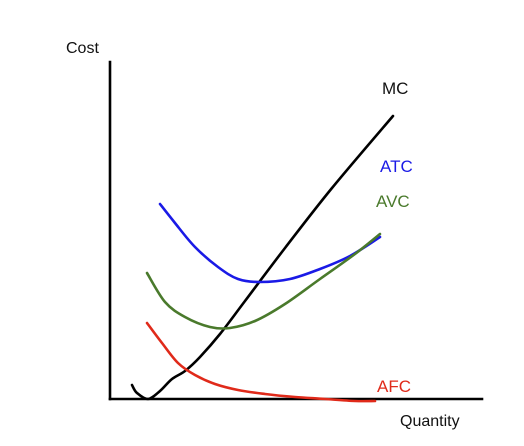 The width and height of the screenshot is (524, 446). I want to click on avc-label: AVC, so click(393, 201).